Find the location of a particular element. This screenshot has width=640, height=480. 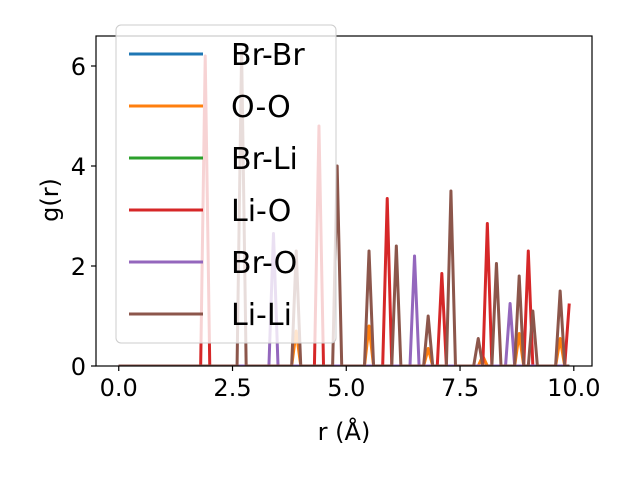

y-tick-label: 6 is located at coordinates (78, 67).